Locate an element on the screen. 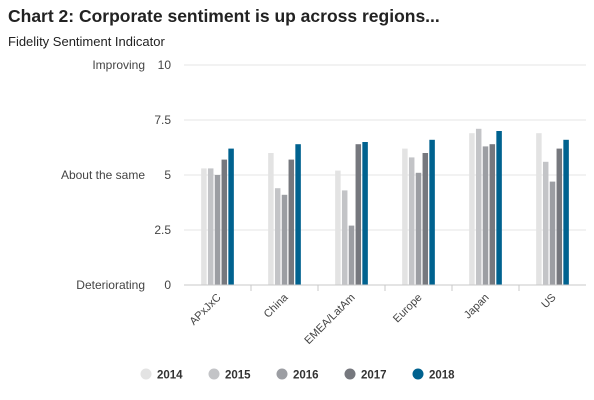  legend-label: 2018 is located at coordinates (442, 376).